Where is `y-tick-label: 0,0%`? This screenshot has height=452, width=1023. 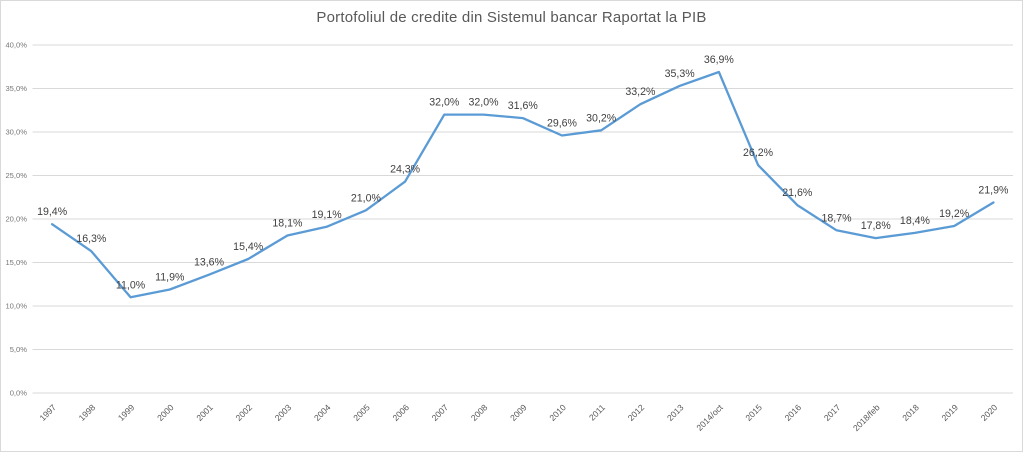 y-tick-label: 0,0% is located at coordinates (19, 393).